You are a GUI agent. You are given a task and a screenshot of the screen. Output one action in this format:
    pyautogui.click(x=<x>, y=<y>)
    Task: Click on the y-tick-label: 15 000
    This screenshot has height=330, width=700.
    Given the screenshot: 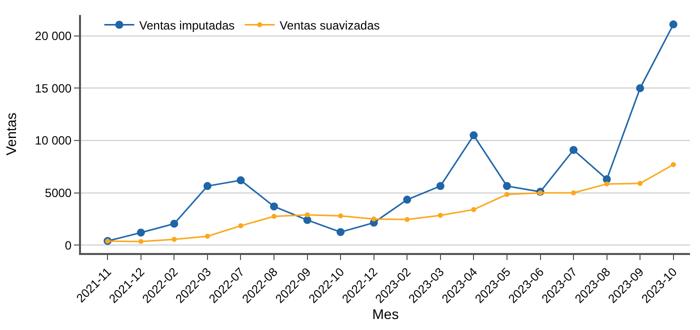 What is the action you would take?
    pyautogui.click(x=53, y=88)
    